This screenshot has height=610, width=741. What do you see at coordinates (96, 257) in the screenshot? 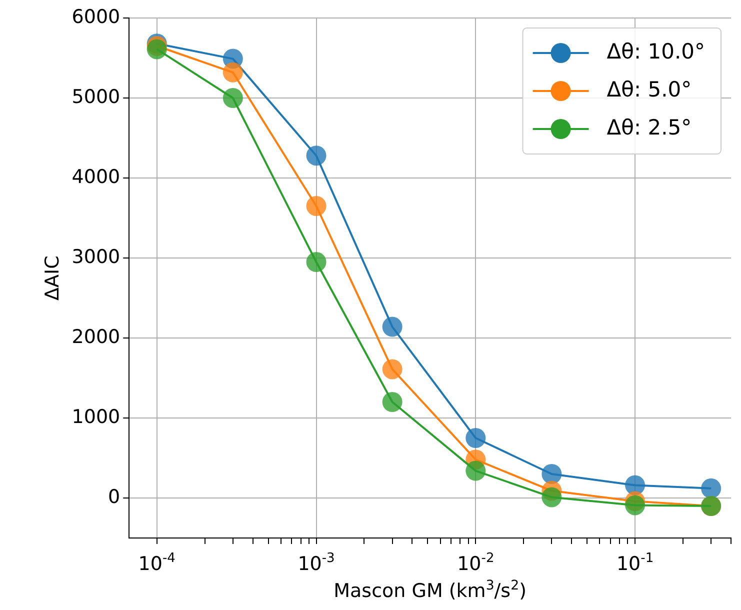
I see `y-tick-label: 3000` at bounding box center [96, 257].